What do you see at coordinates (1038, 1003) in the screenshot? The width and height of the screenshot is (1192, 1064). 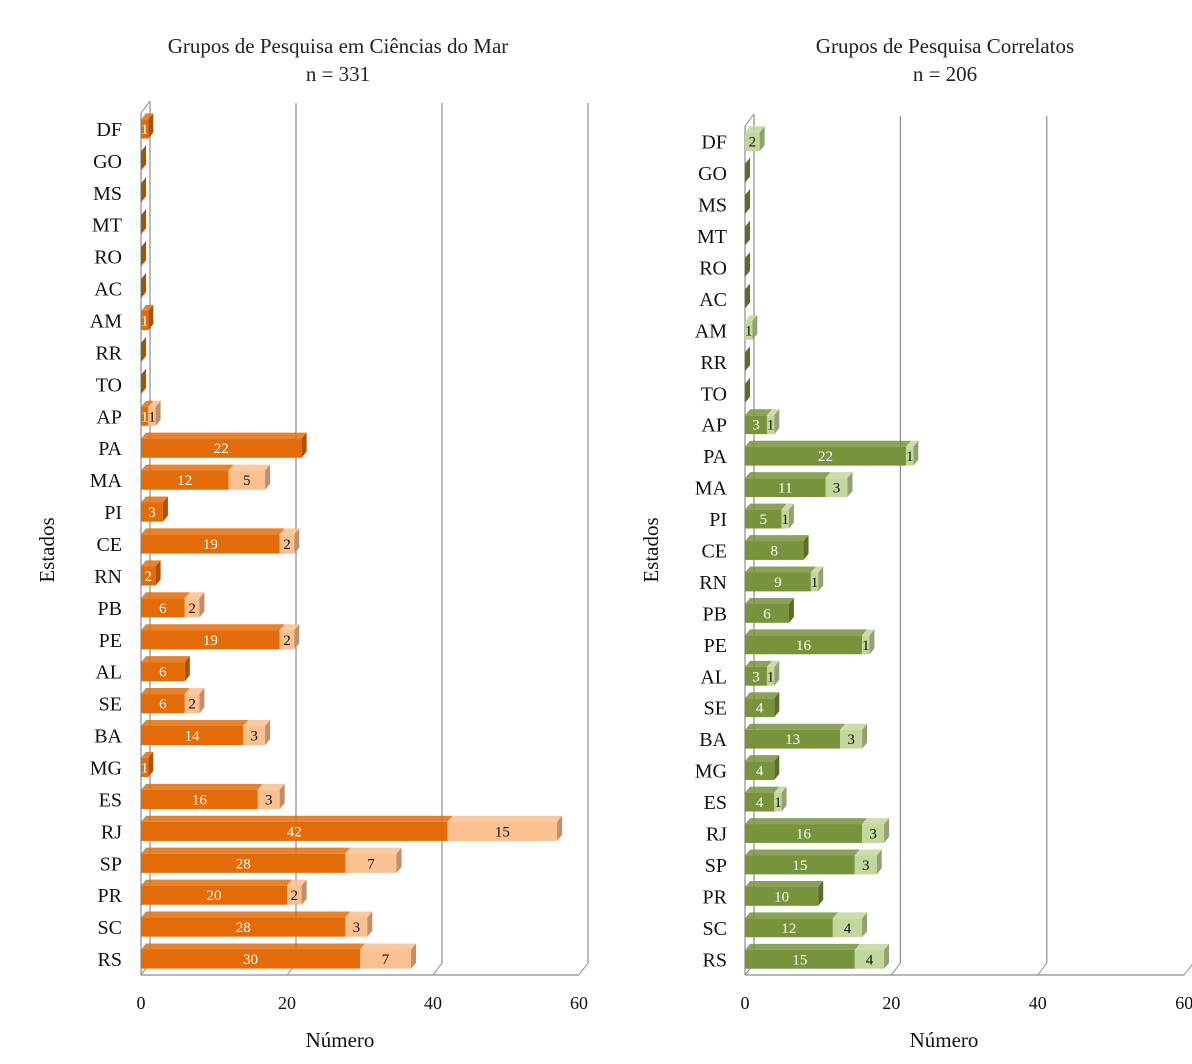 I see `x-tick-label: 40` at bounding box center [1038, 1003].